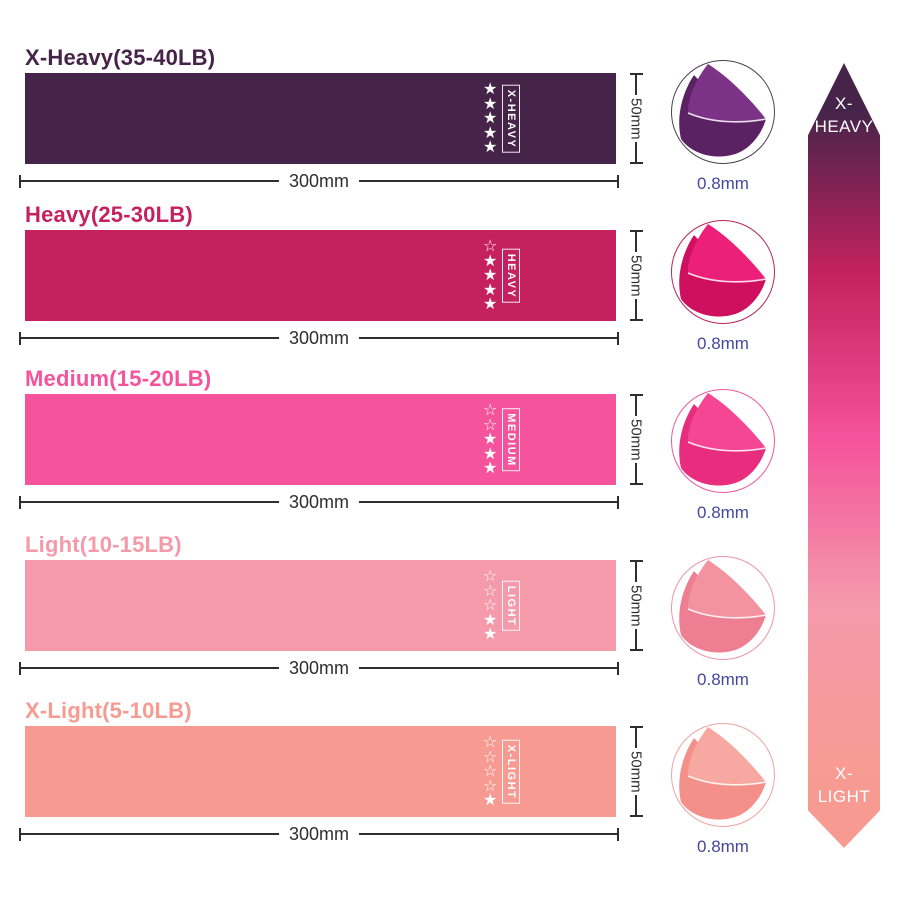 The width and height of the screenshot is (900, 900). What do you see at coordinates (511, 605) in the screenshot?
I see `band-strength-label: LIGHT` at bounding box center [511, 605].